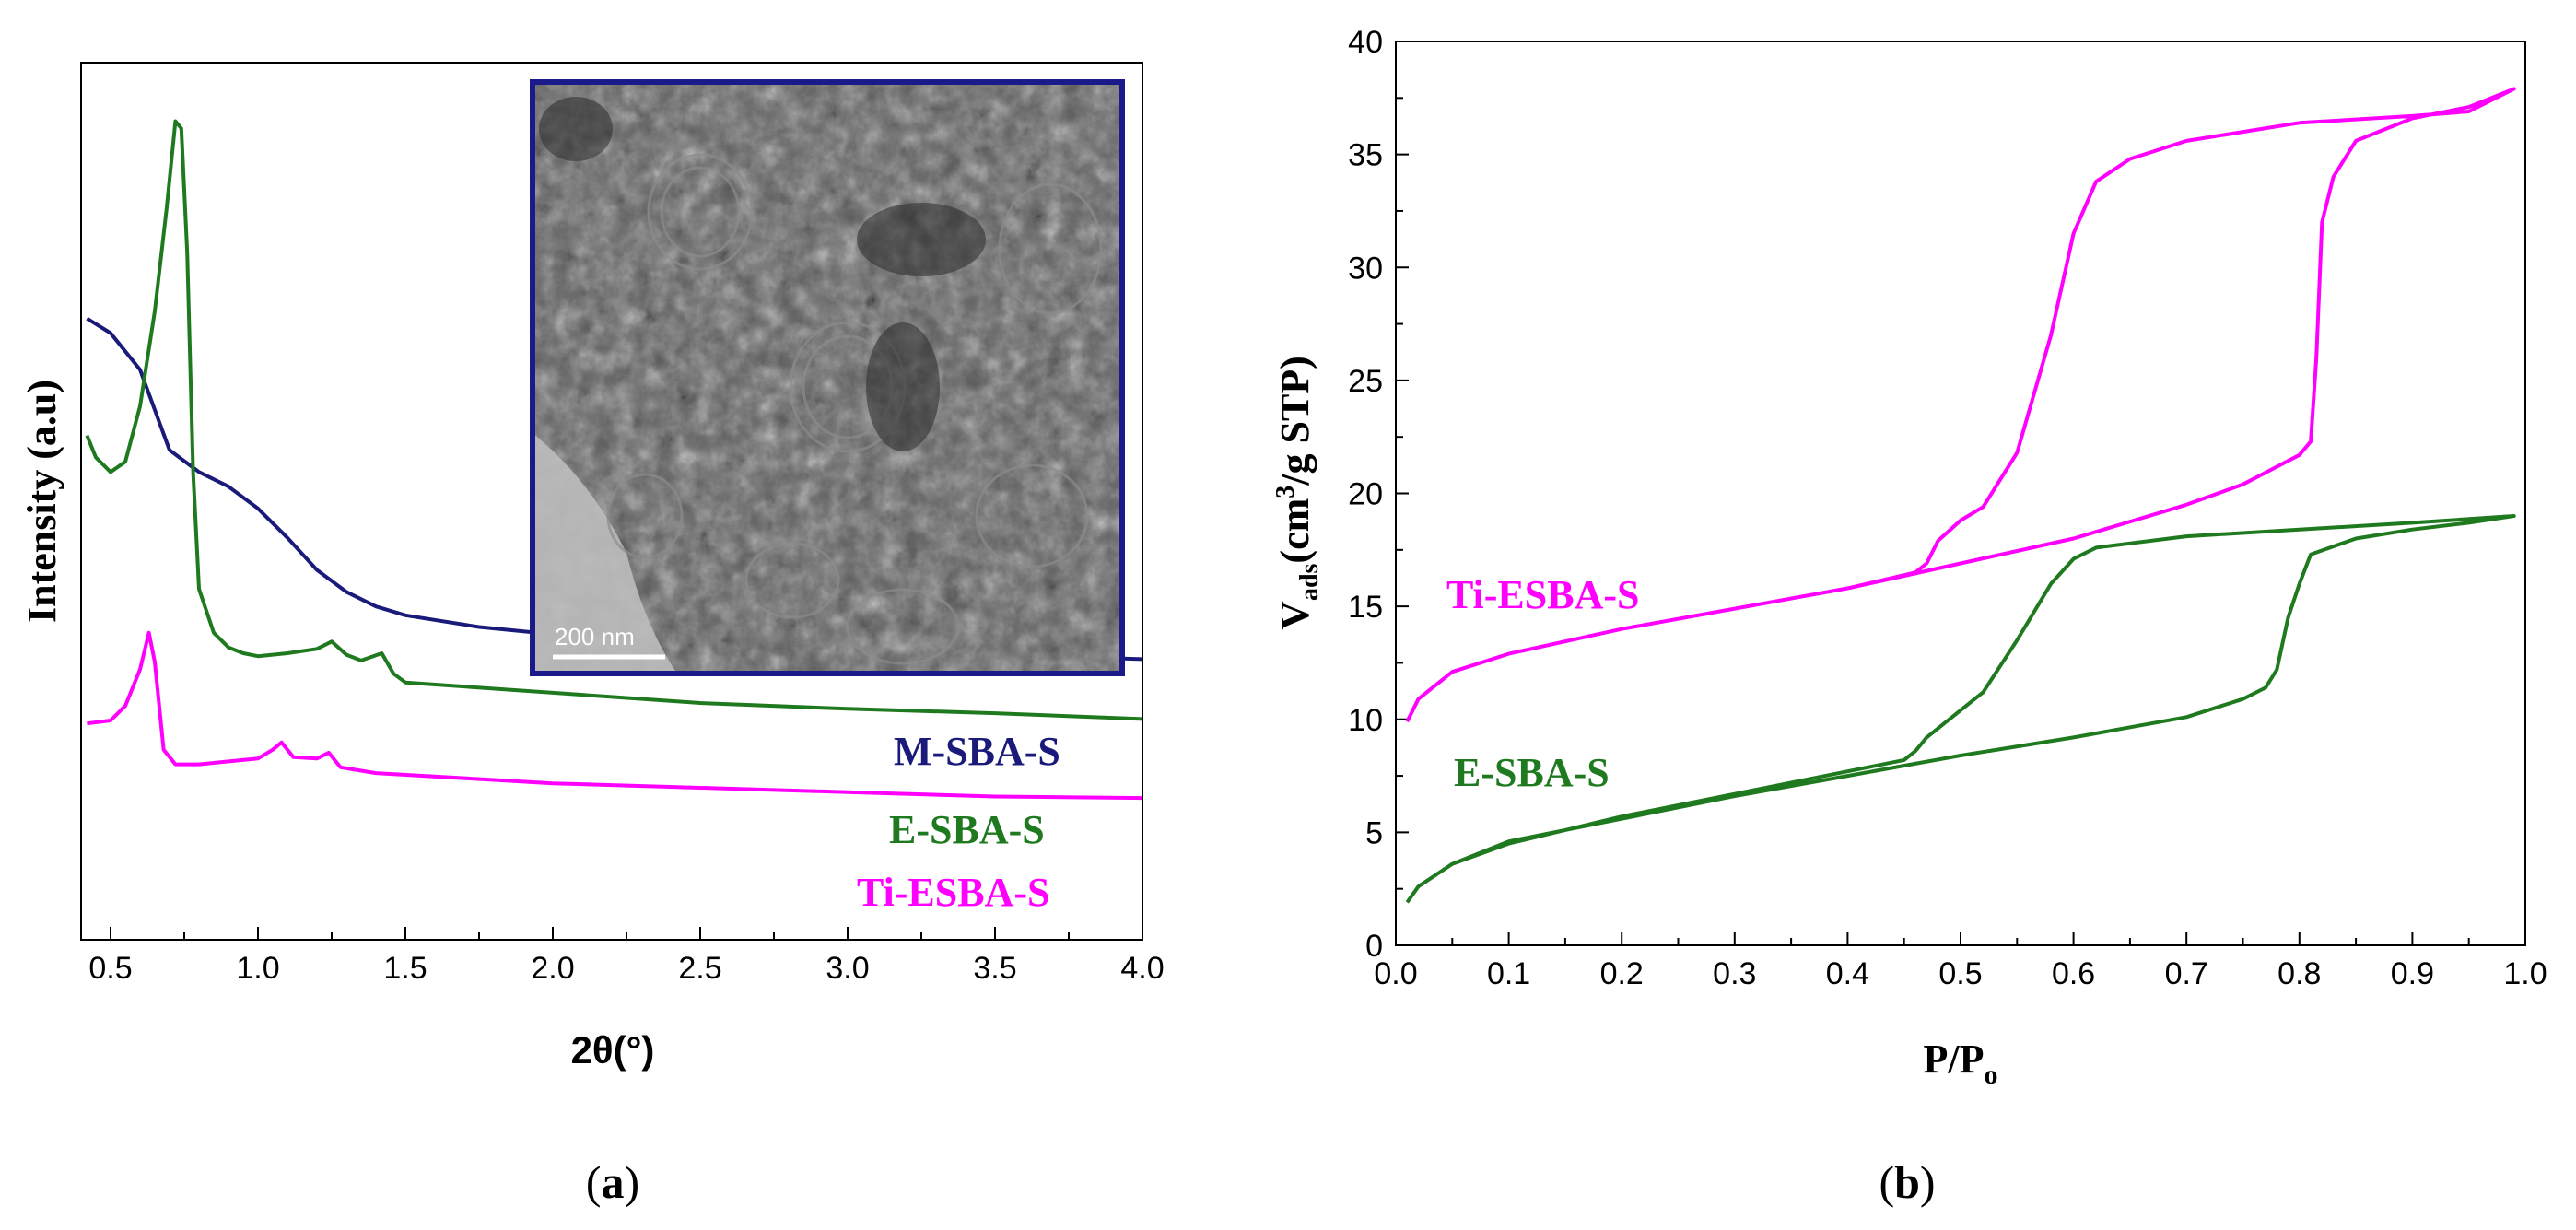 The height and width of the screenshot is (1230, 2576). Describe the element at coordinates (1734, 974) in the screenshot. I see `b-x-tick-label-3: 0.3` at that location.